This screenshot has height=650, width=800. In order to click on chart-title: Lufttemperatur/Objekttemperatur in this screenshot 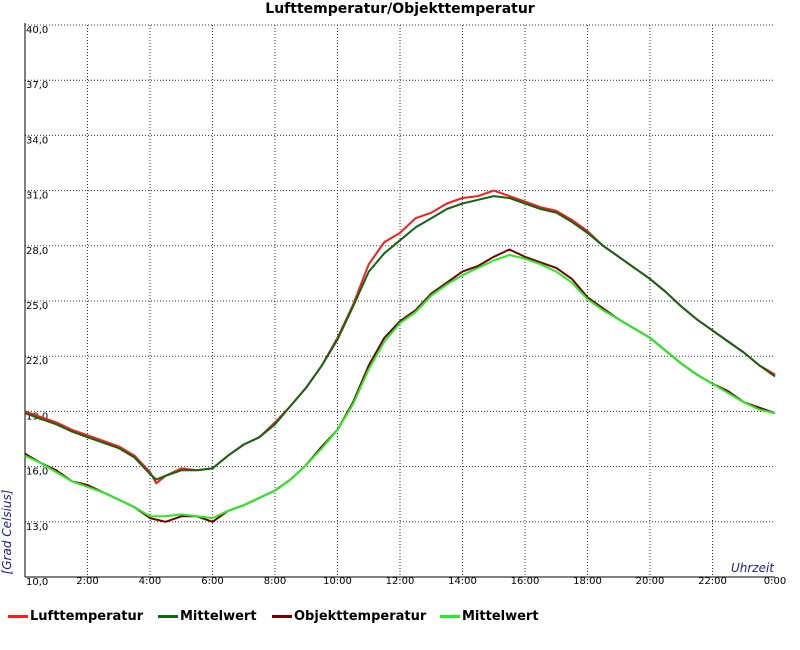, I will do `click(400, 9)`.